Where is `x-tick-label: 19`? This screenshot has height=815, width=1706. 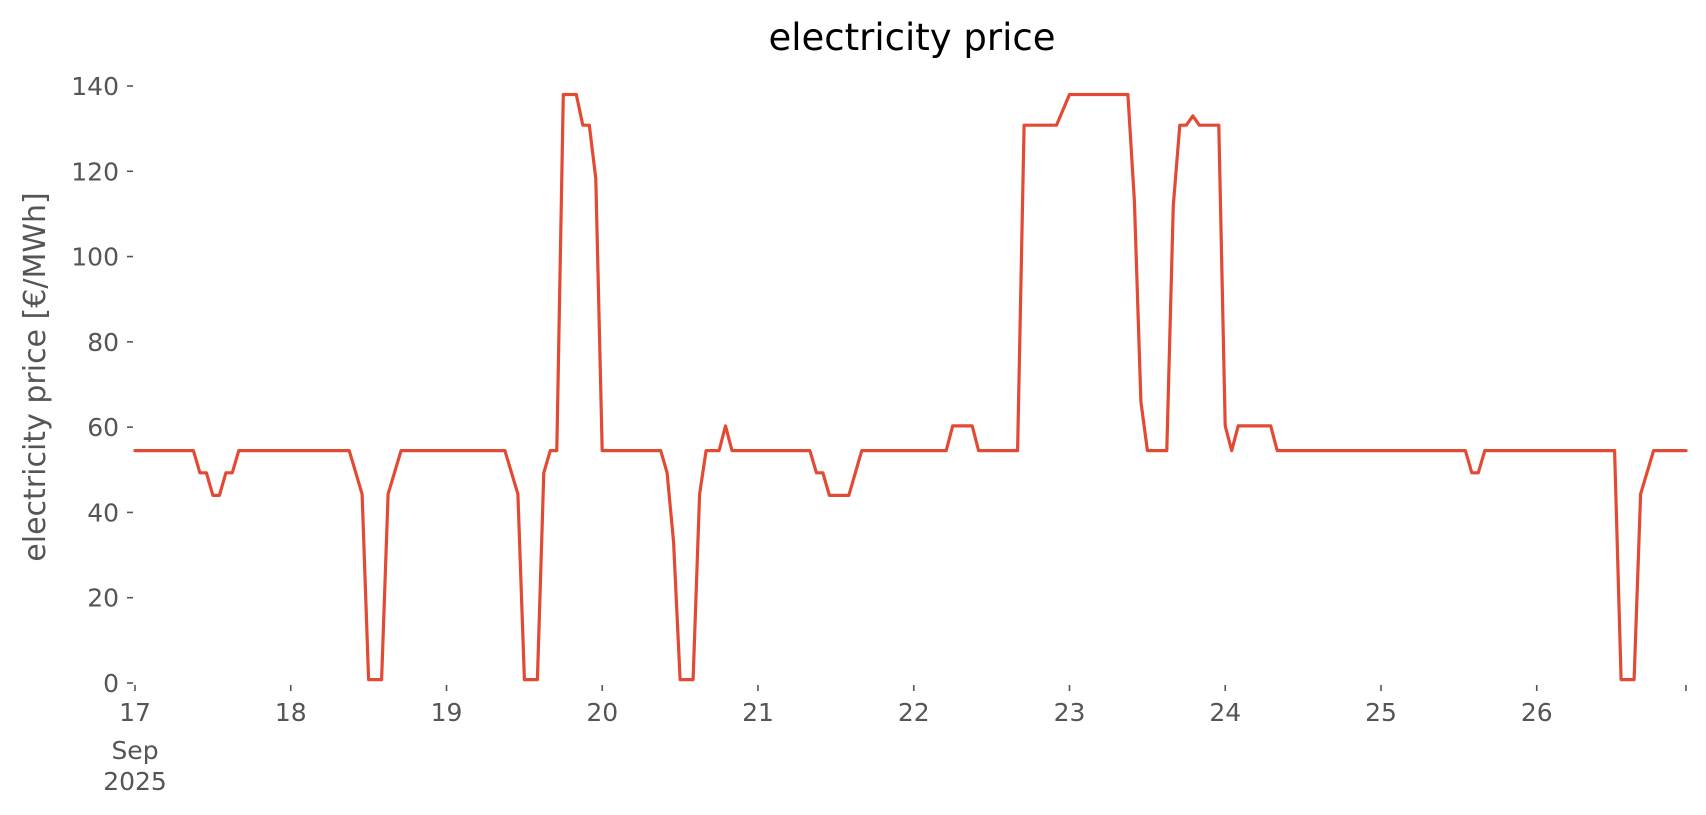 x-tick-label: 19 is located at coordinates (447, 712).